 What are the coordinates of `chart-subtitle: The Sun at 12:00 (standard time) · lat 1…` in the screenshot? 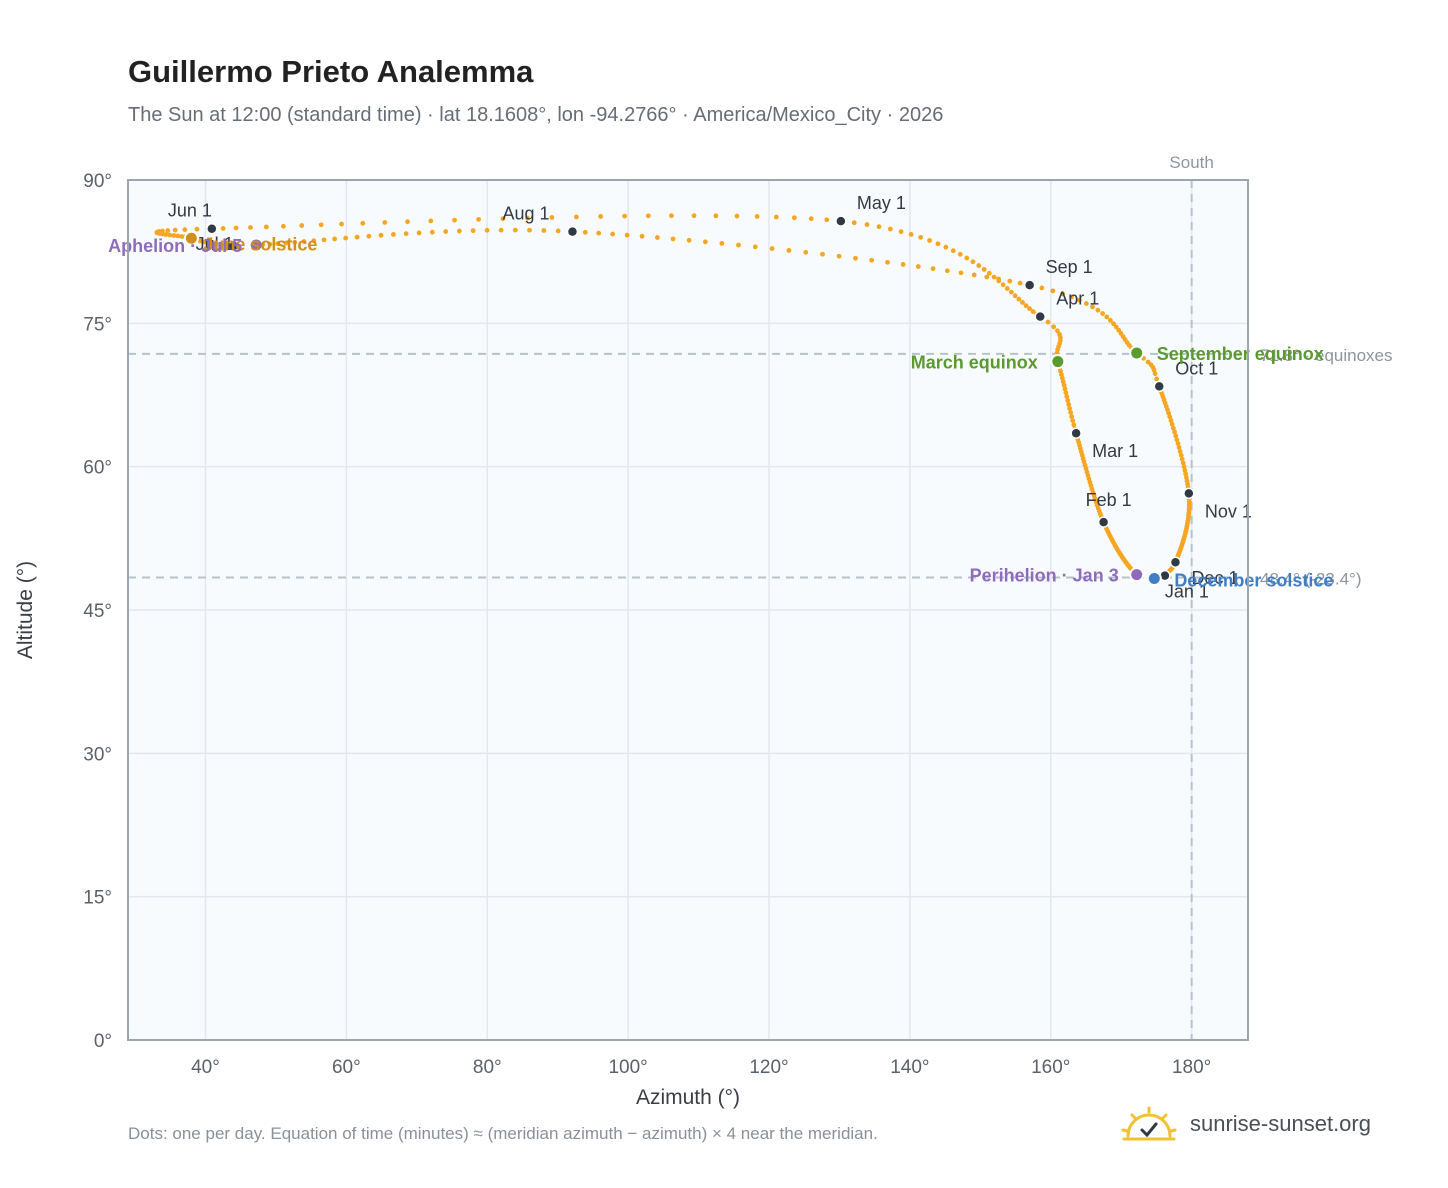 It's located at (536, 115).